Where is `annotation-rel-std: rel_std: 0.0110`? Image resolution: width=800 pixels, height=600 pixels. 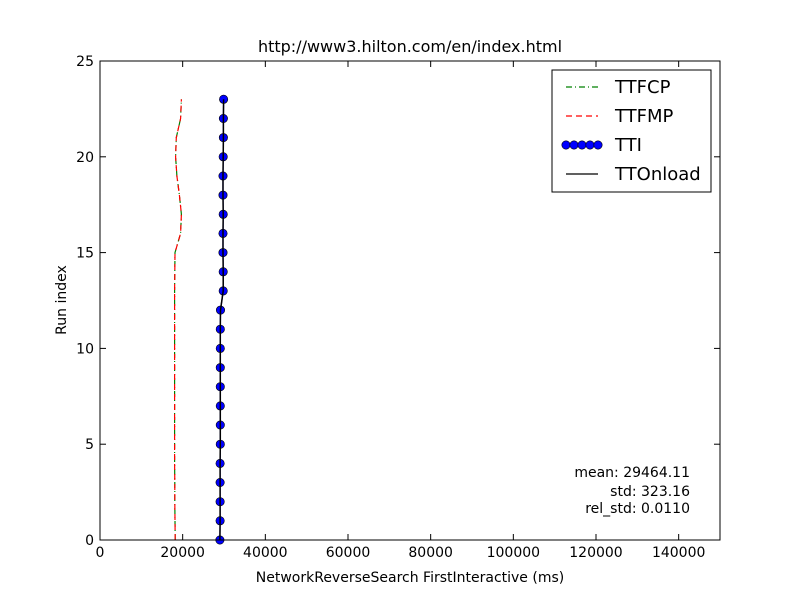 annotation-rel-std: rel_std: 0.0110 is located at coordinates (637, 509).